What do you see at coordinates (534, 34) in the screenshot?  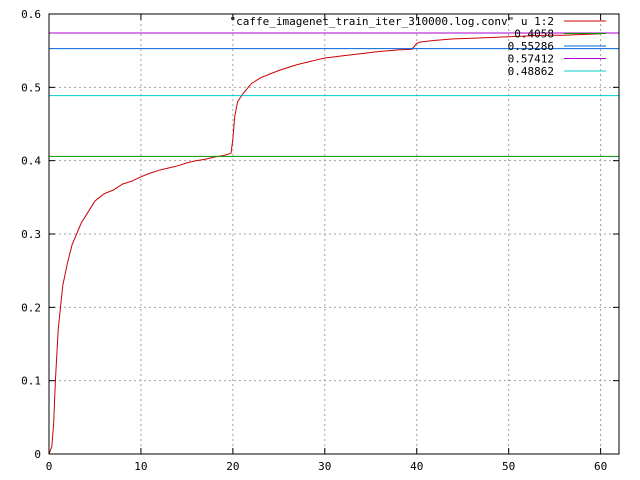 I see `legend-label-1: 0.4058` at bounding box center [534, 34].